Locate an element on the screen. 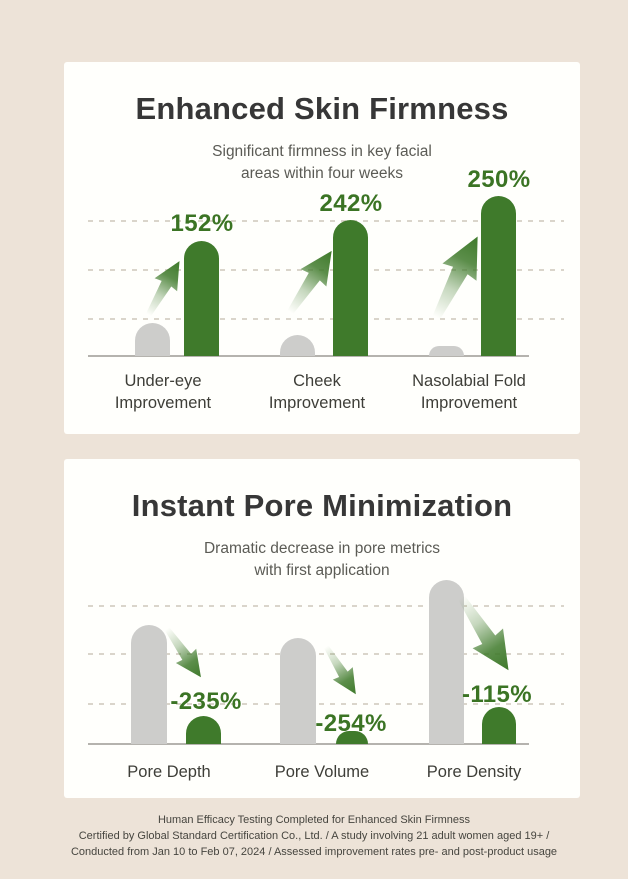 The height and width of the screenshot is (879, 628). value-label: -235% is located at coordinates (206, 701).